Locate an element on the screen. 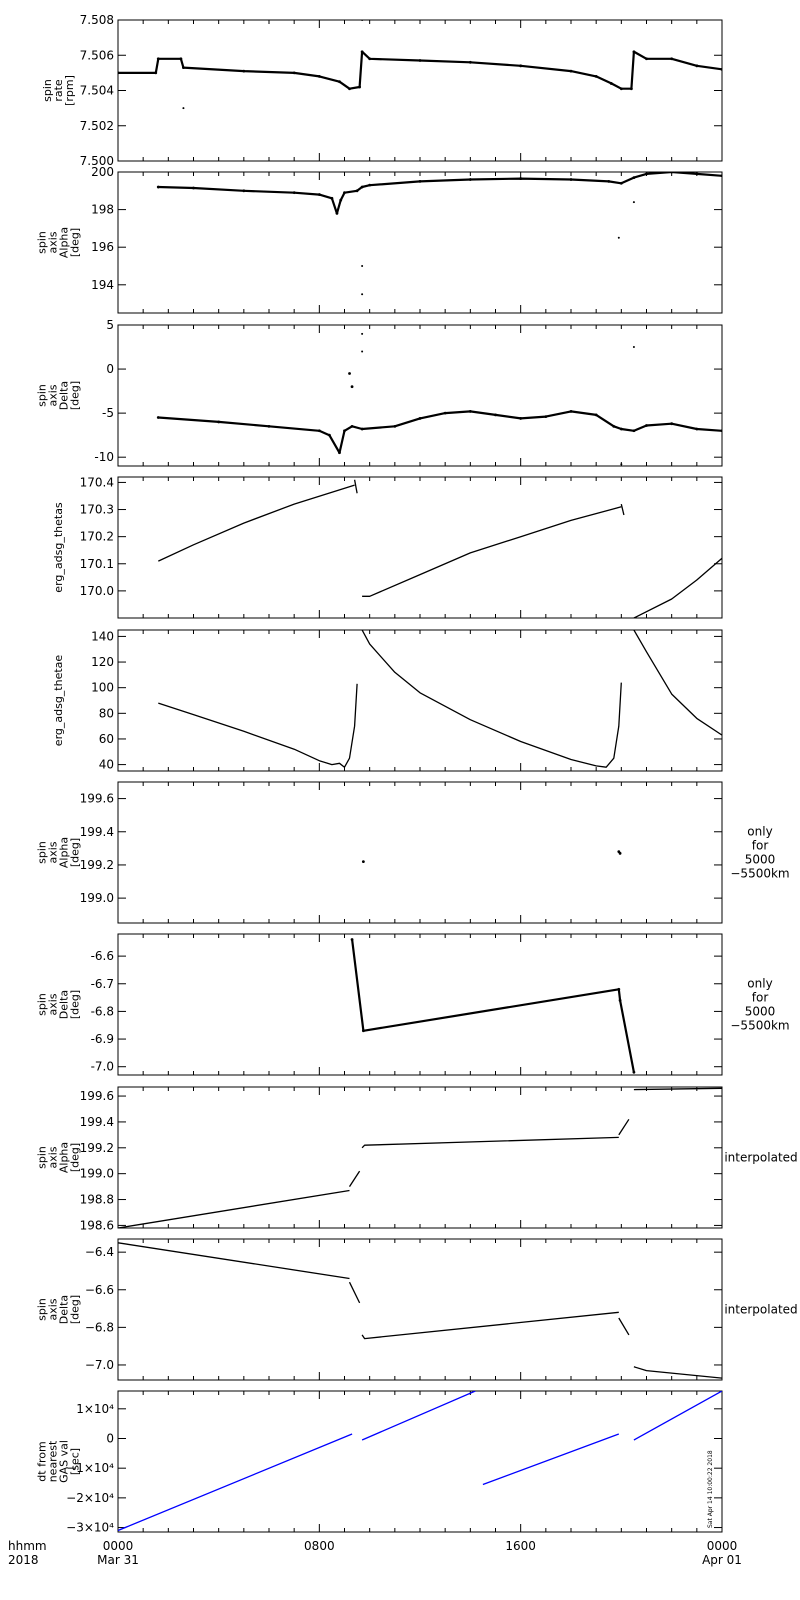  y-axis-label: spin is located at coordinates (42, 395).